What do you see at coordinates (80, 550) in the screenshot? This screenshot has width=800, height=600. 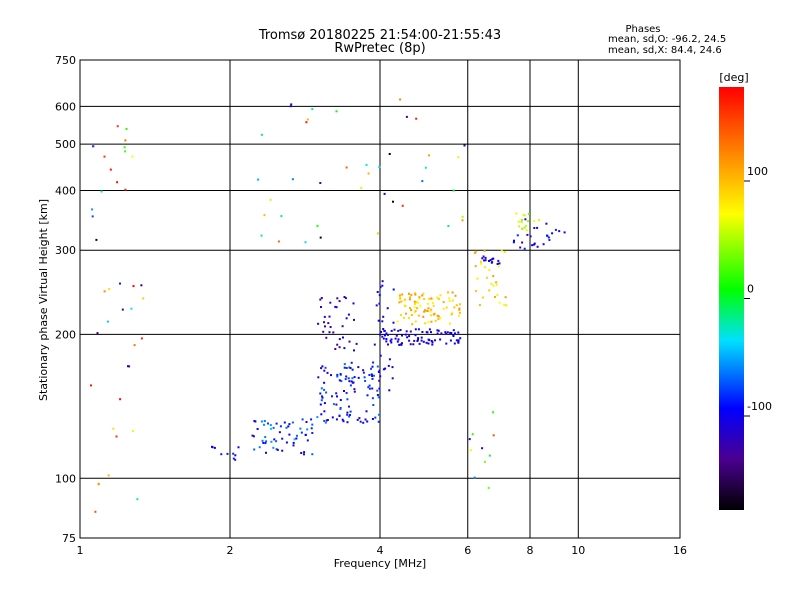 I see `x-tick-label: 1` at bounding box center [80, 550].